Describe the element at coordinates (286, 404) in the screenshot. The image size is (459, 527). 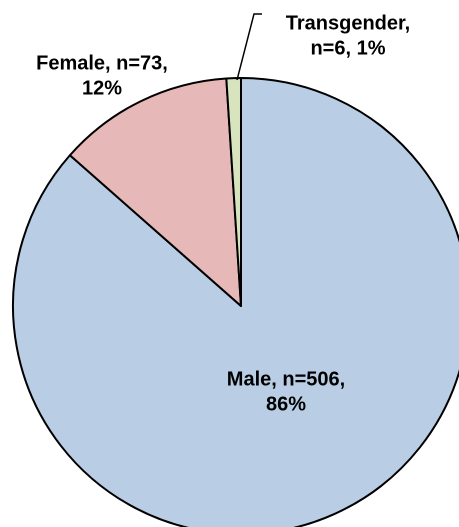
I see `data-label: 86%` at that location.